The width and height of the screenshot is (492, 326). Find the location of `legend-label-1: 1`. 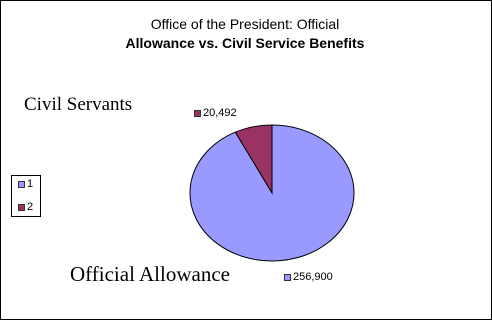

legend-label-1: 1 is located at coordinates (30, 184).